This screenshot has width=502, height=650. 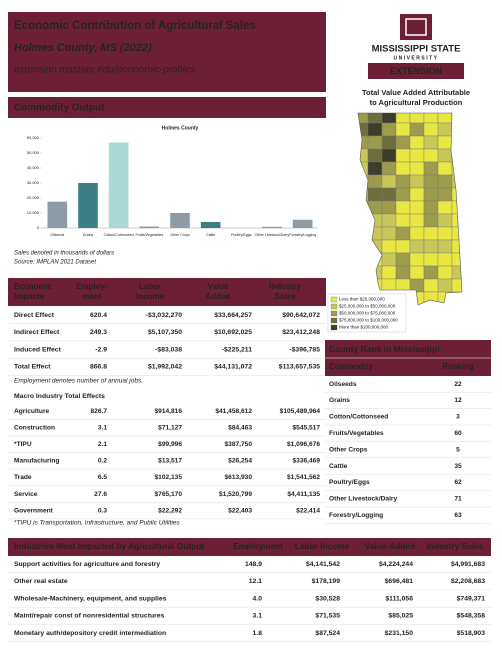 What do you see at coordinates (308, 510) in the screenshot?
I see `cell-value: $22,414` at bounding box center [308, 510].